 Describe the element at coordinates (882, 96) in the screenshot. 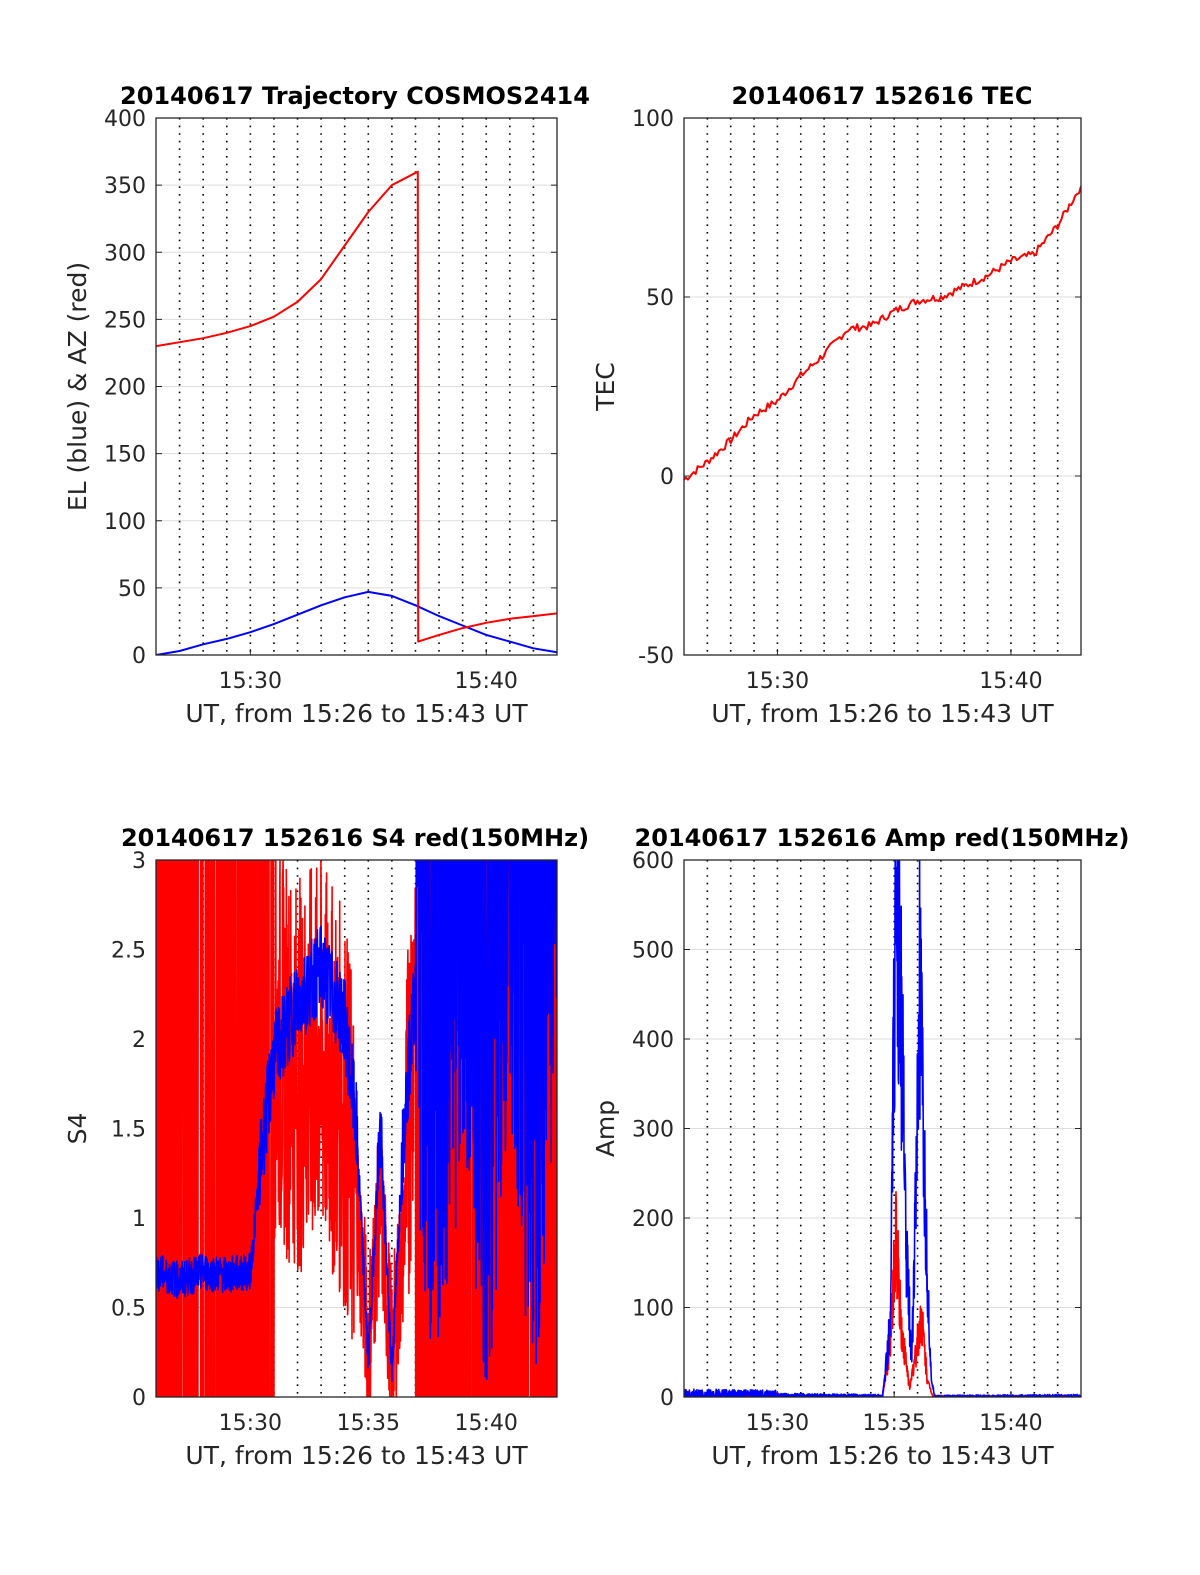

I see `chart-title: 20140617 152616 TEC` at that location.